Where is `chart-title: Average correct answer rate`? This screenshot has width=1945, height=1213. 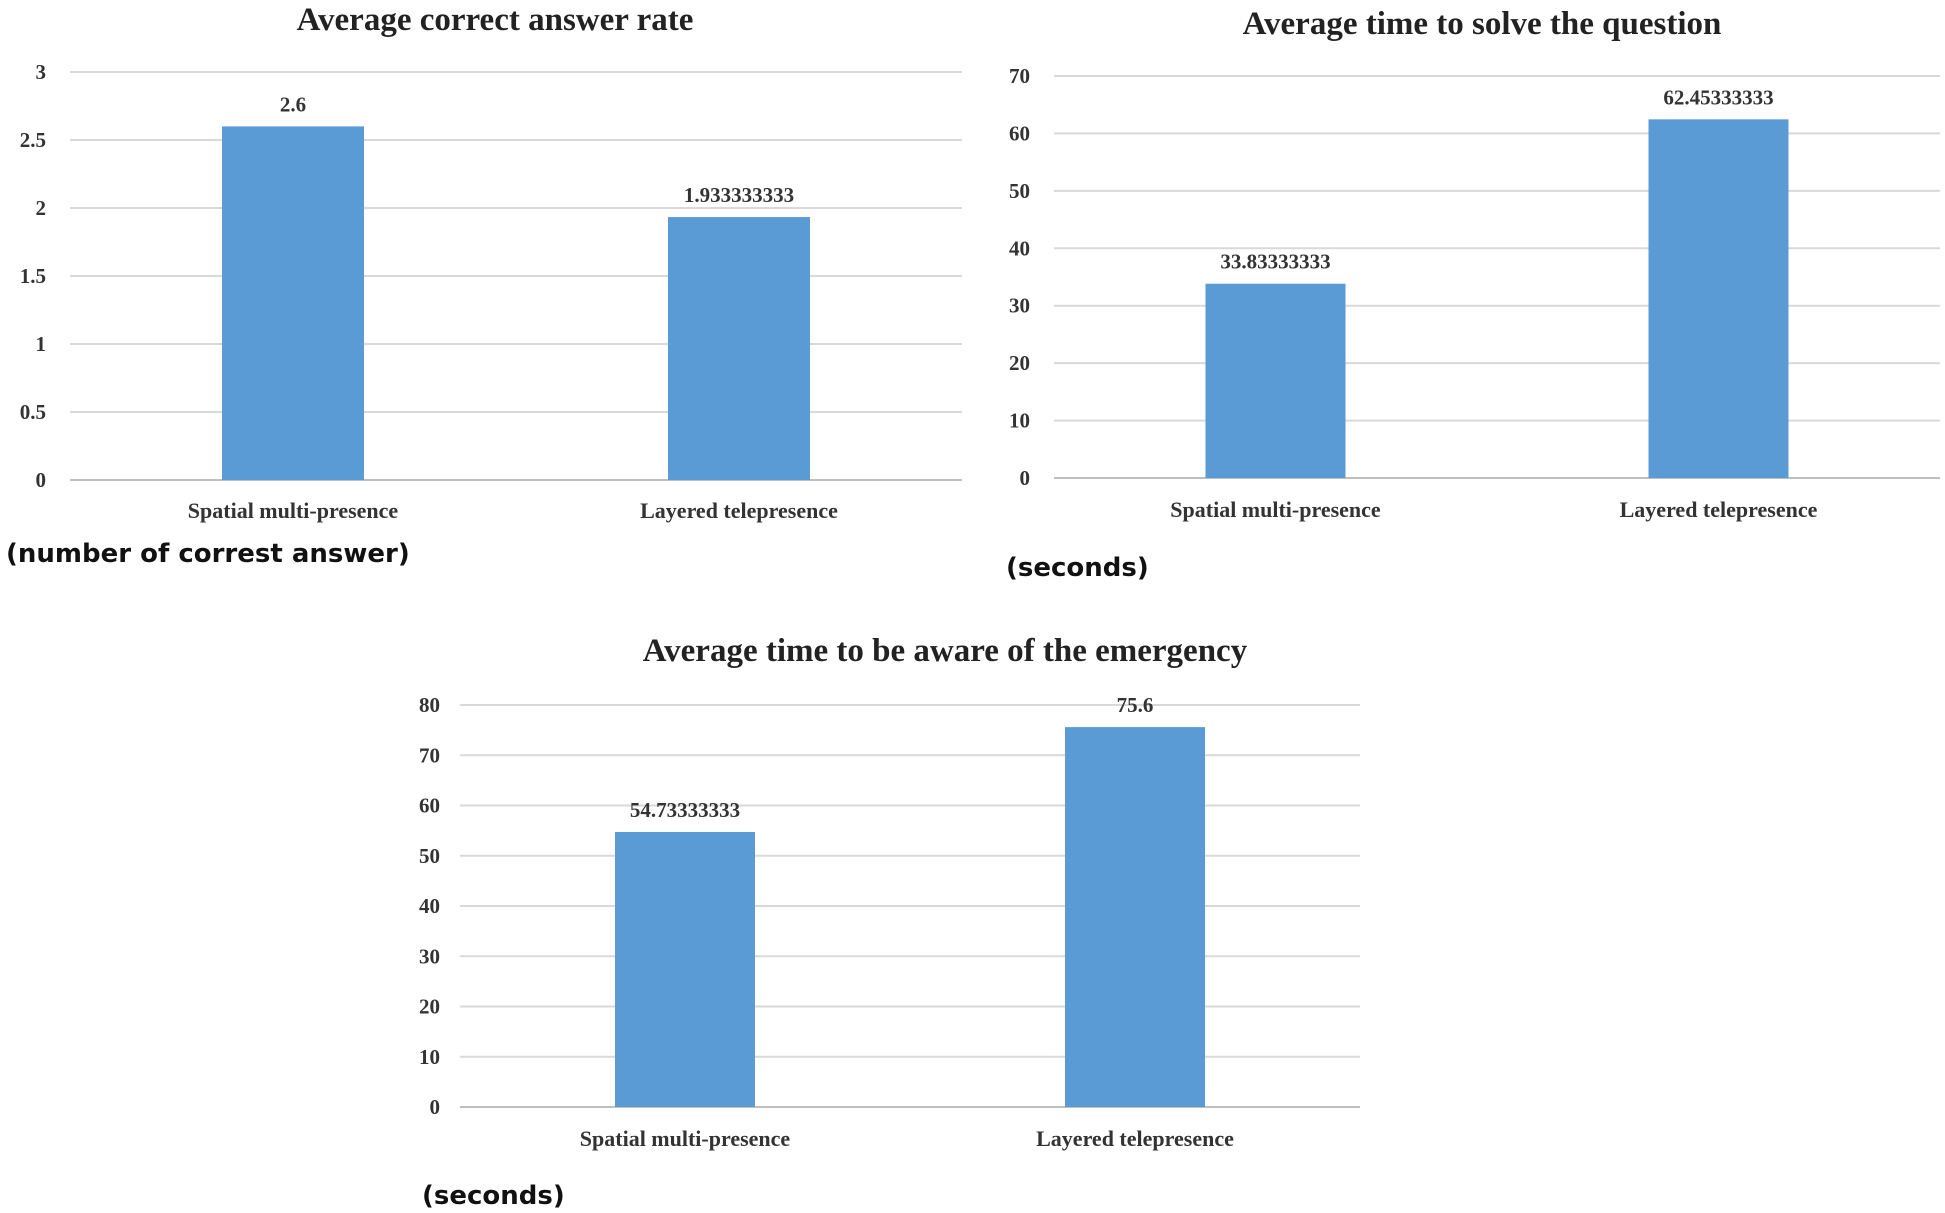 chart-title: Average correct answer rate is located at coordinates (495, 20).